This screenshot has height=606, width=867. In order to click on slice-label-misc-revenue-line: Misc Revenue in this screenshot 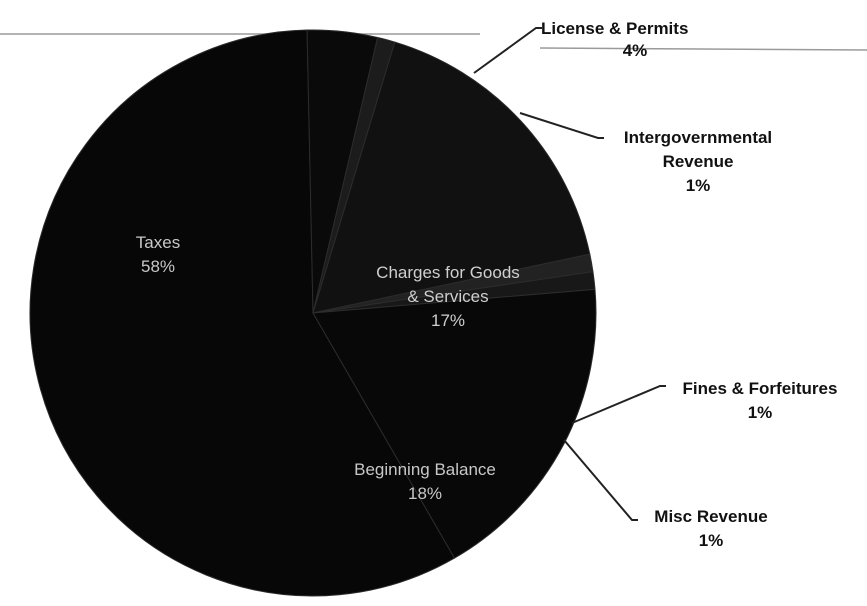, I will do `click(710, 516)`.